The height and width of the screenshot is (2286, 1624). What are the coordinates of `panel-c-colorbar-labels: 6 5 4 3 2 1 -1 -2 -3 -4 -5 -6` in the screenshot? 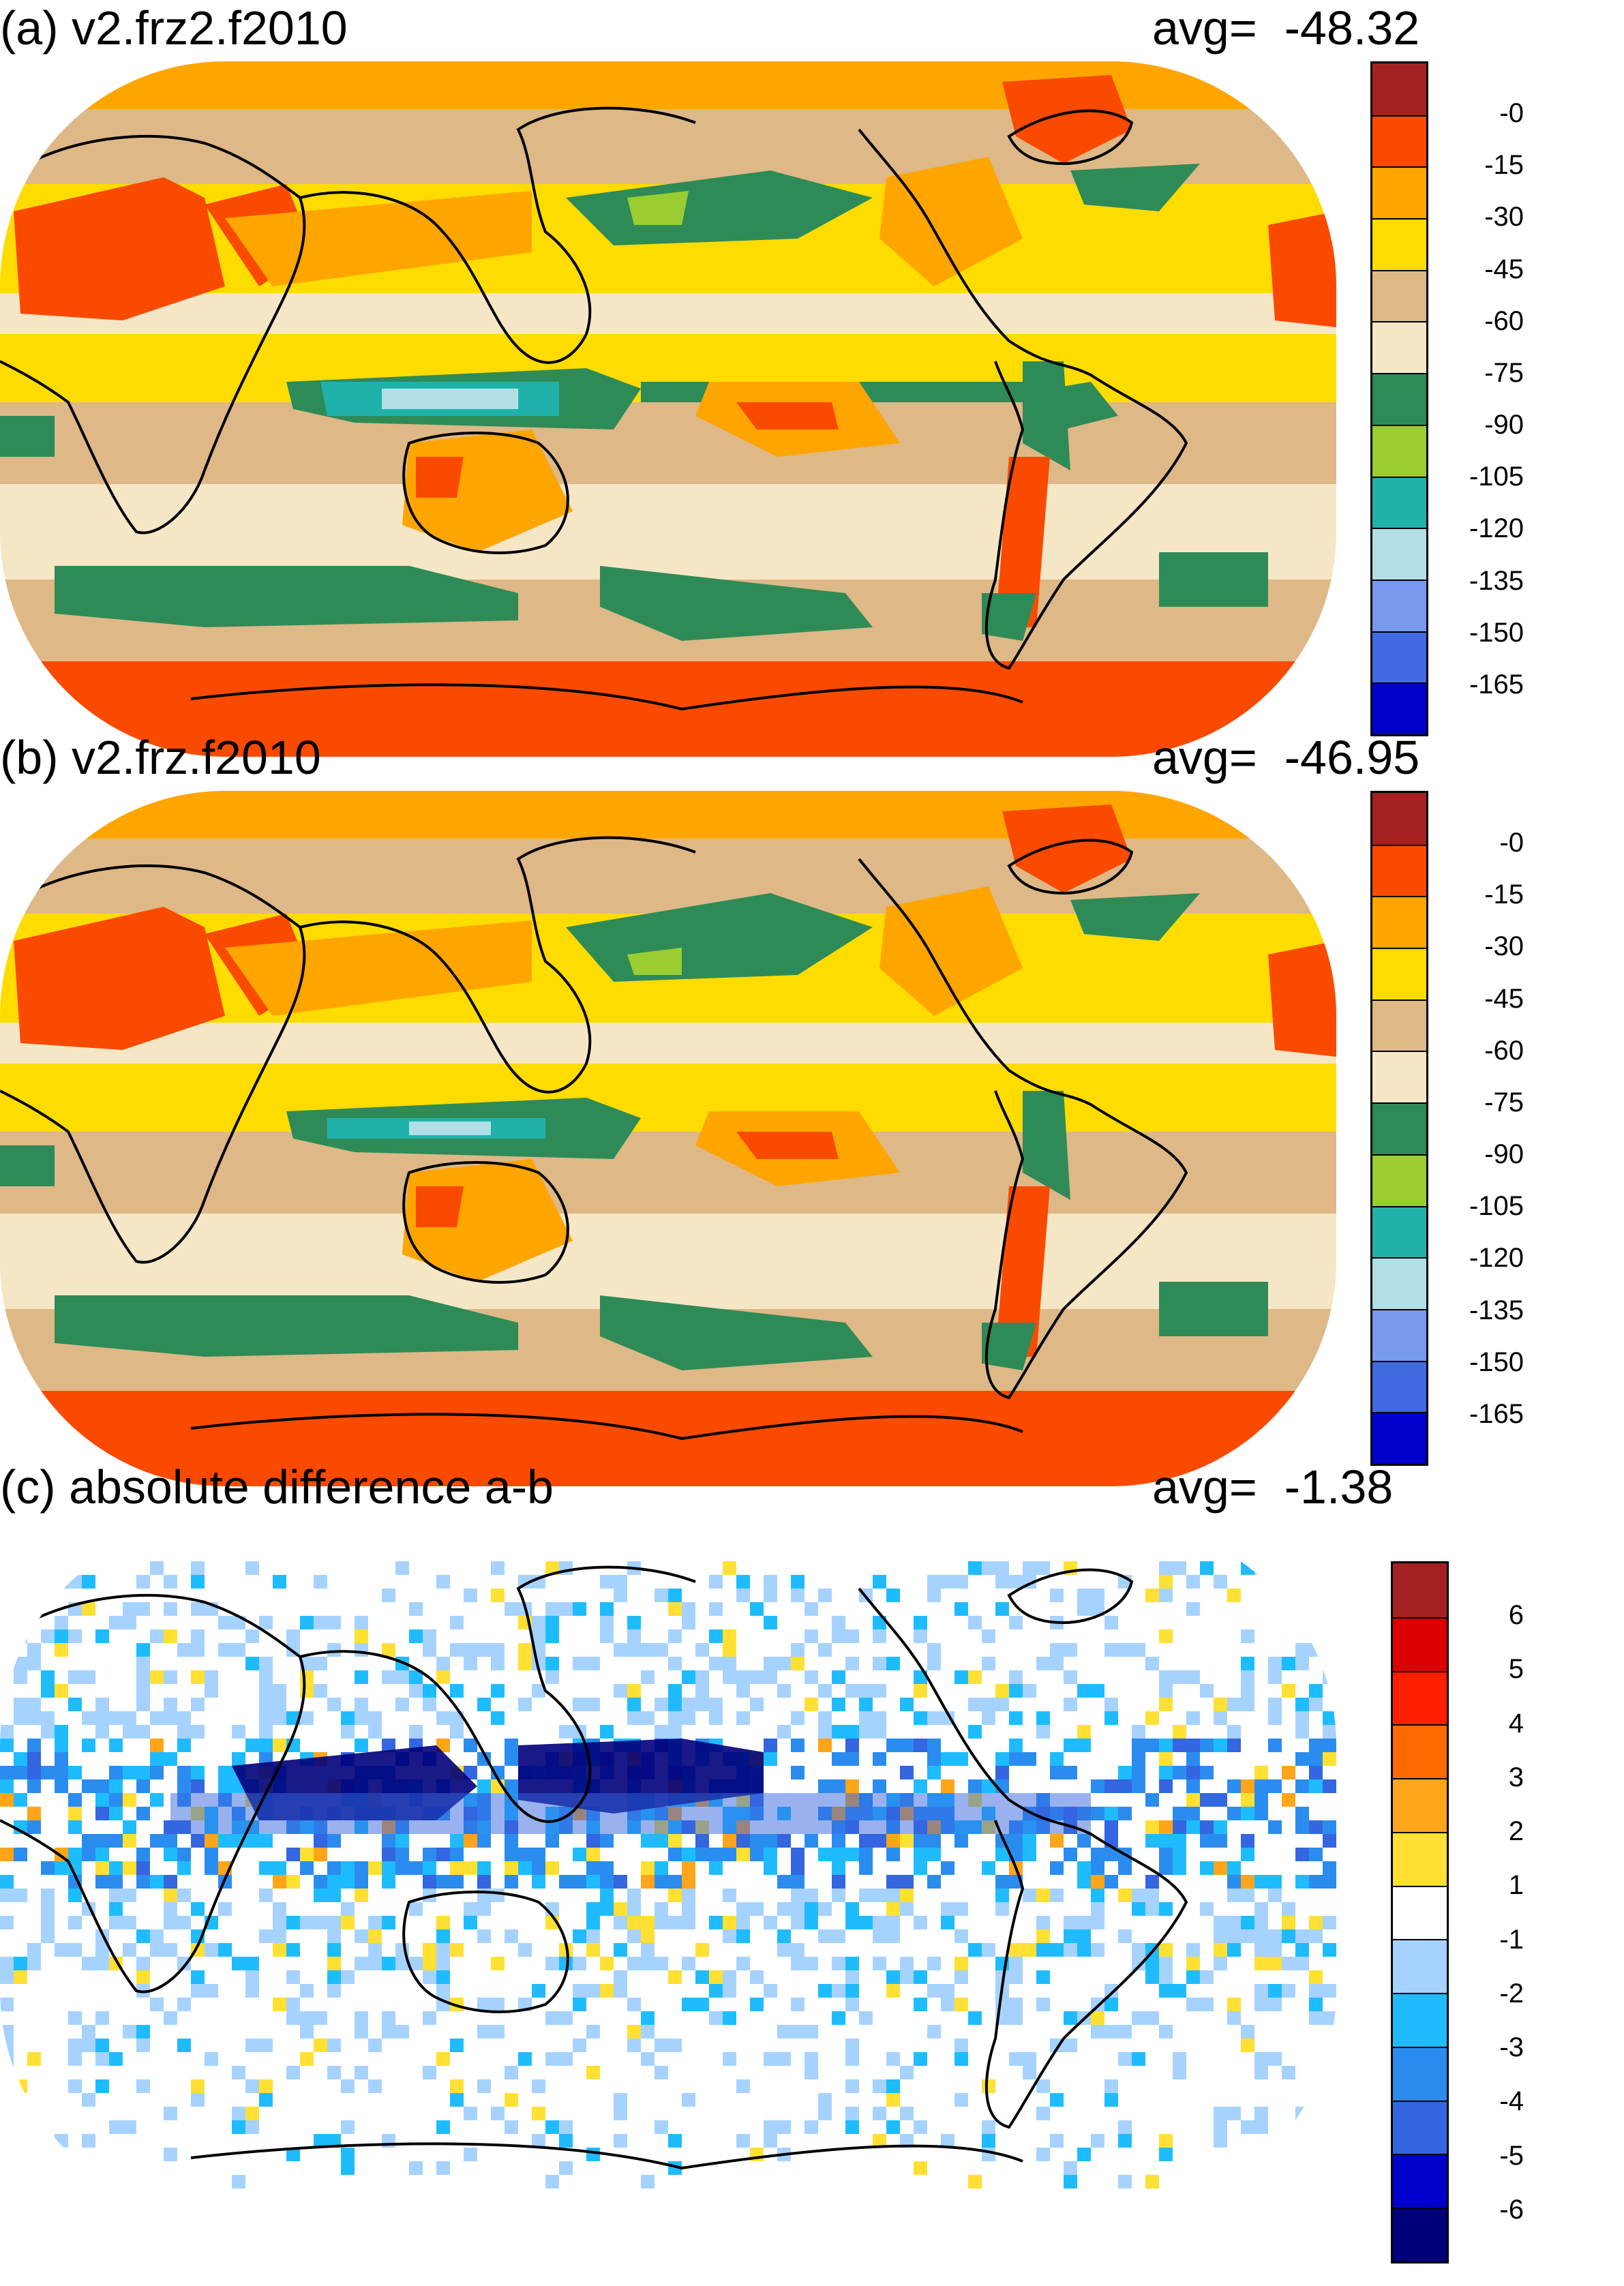 It's located at (1490, 1913).